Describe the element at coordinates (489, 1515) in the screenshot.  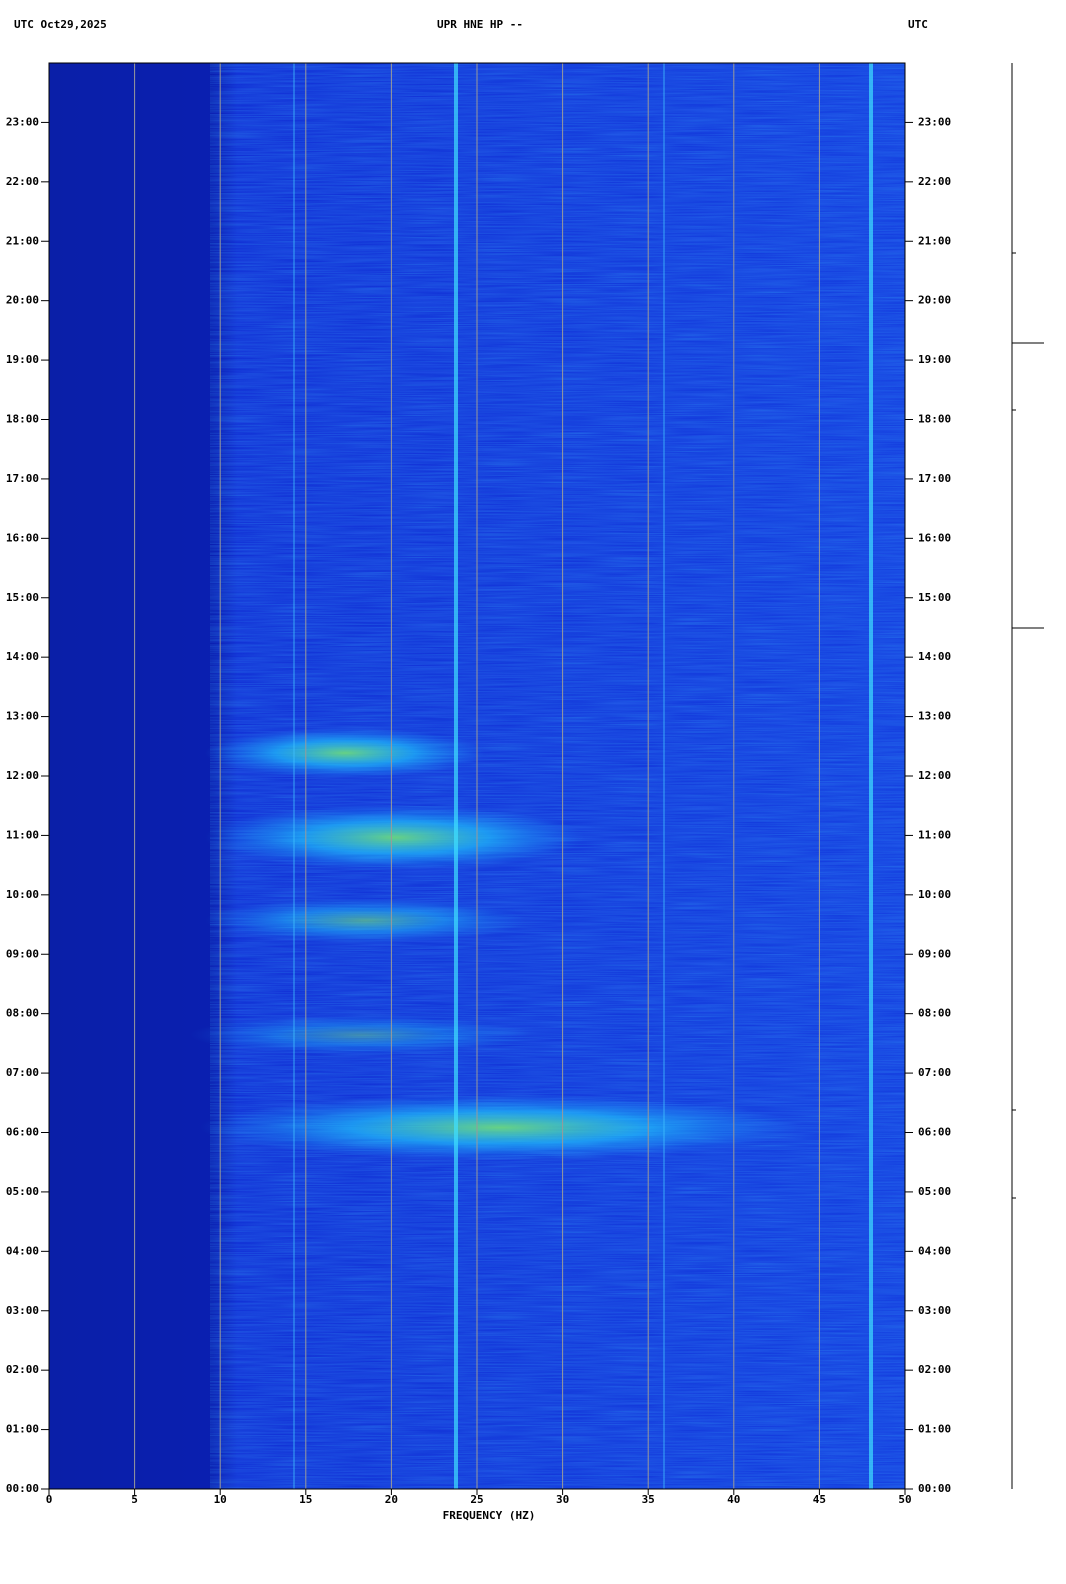
I see `x-axis-label: FREQUENCY (HZ)` at that location.